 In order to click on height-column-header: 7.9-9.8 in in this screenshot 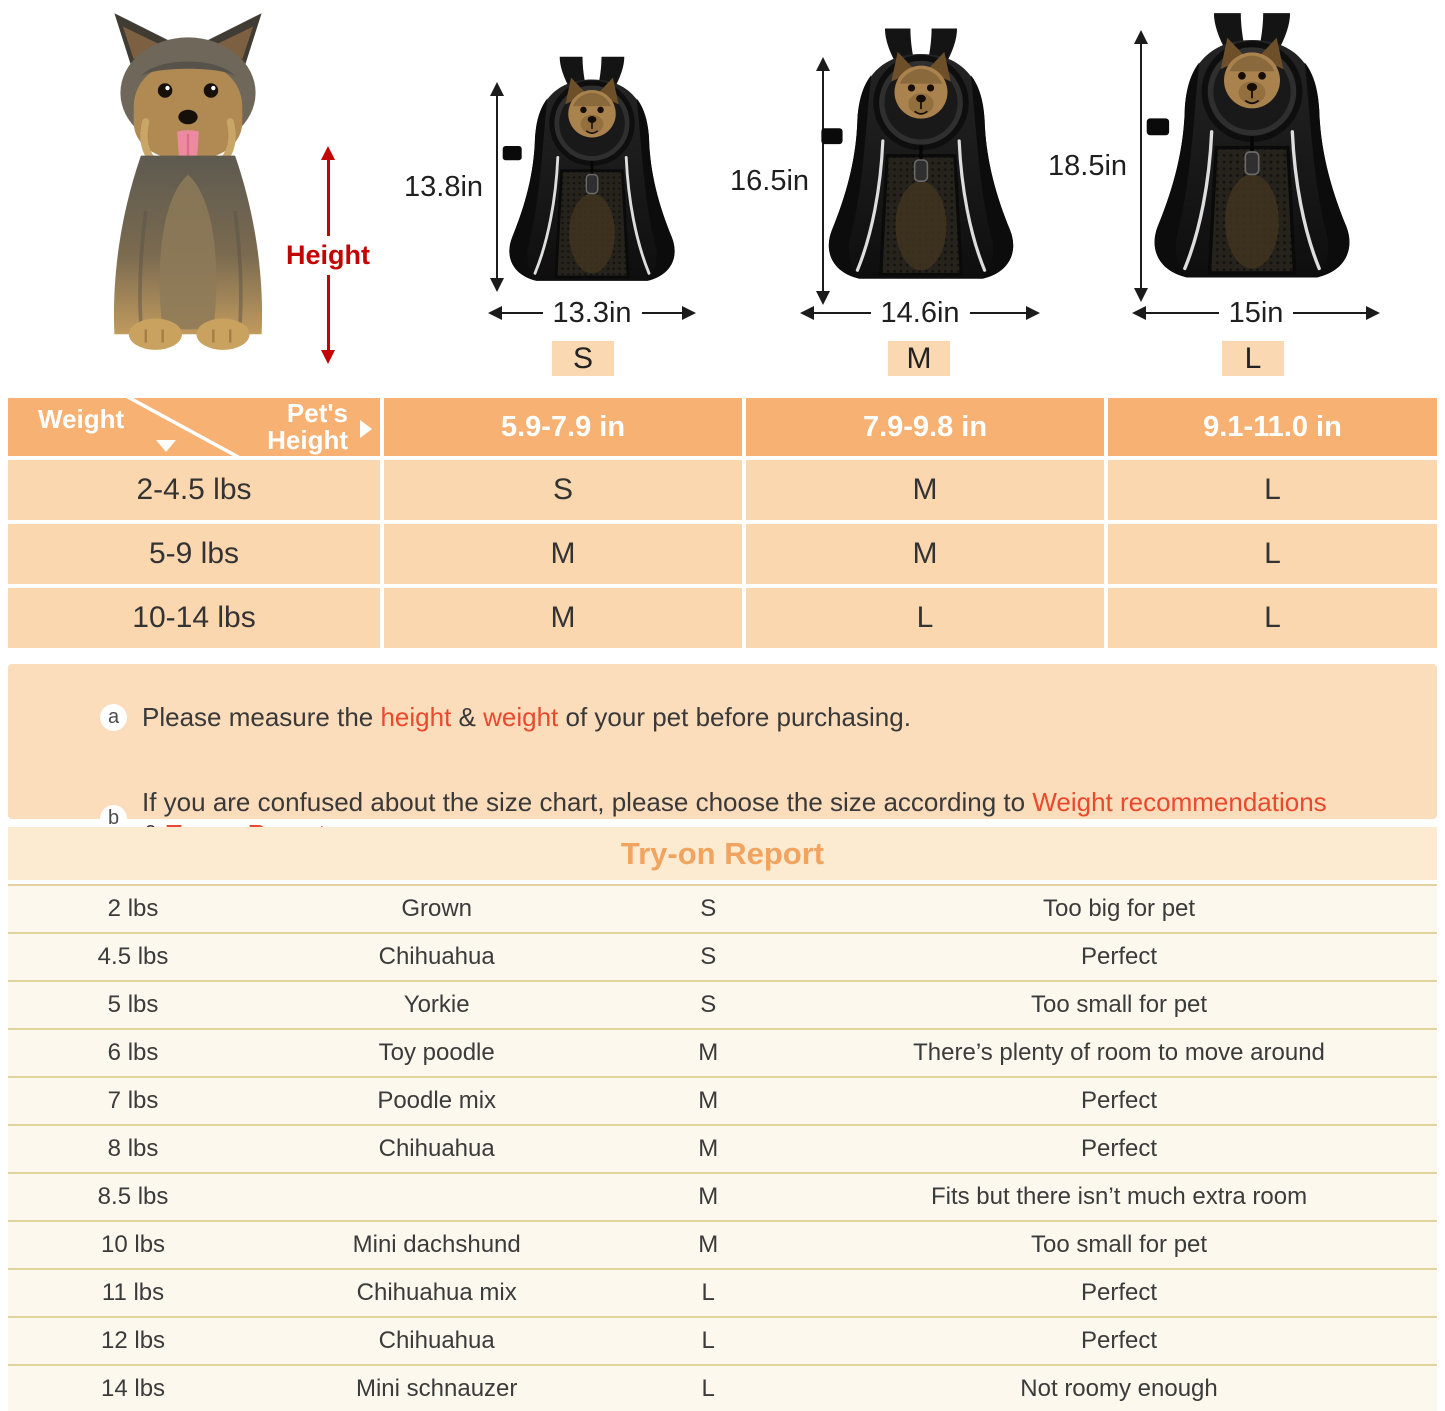, I will do `click(925, 427)`.